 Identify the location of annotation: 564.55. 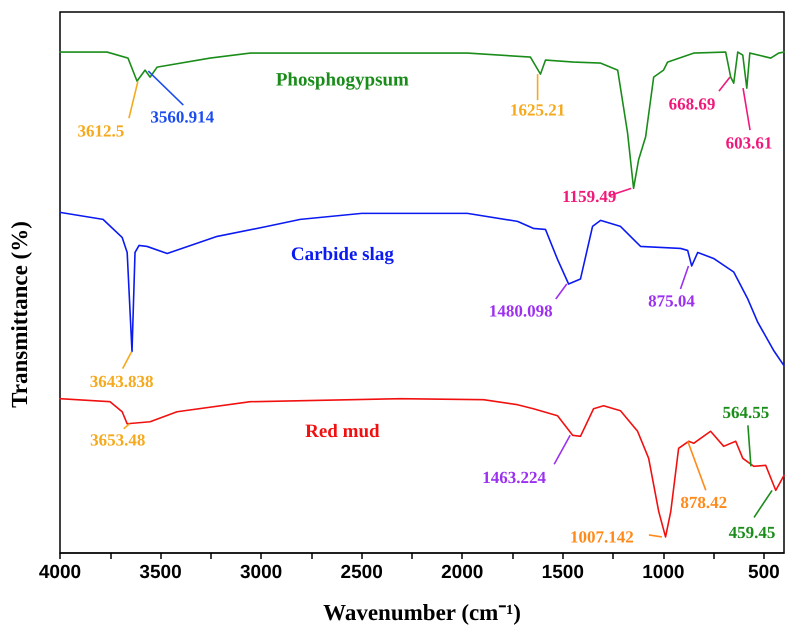
(746, 412).